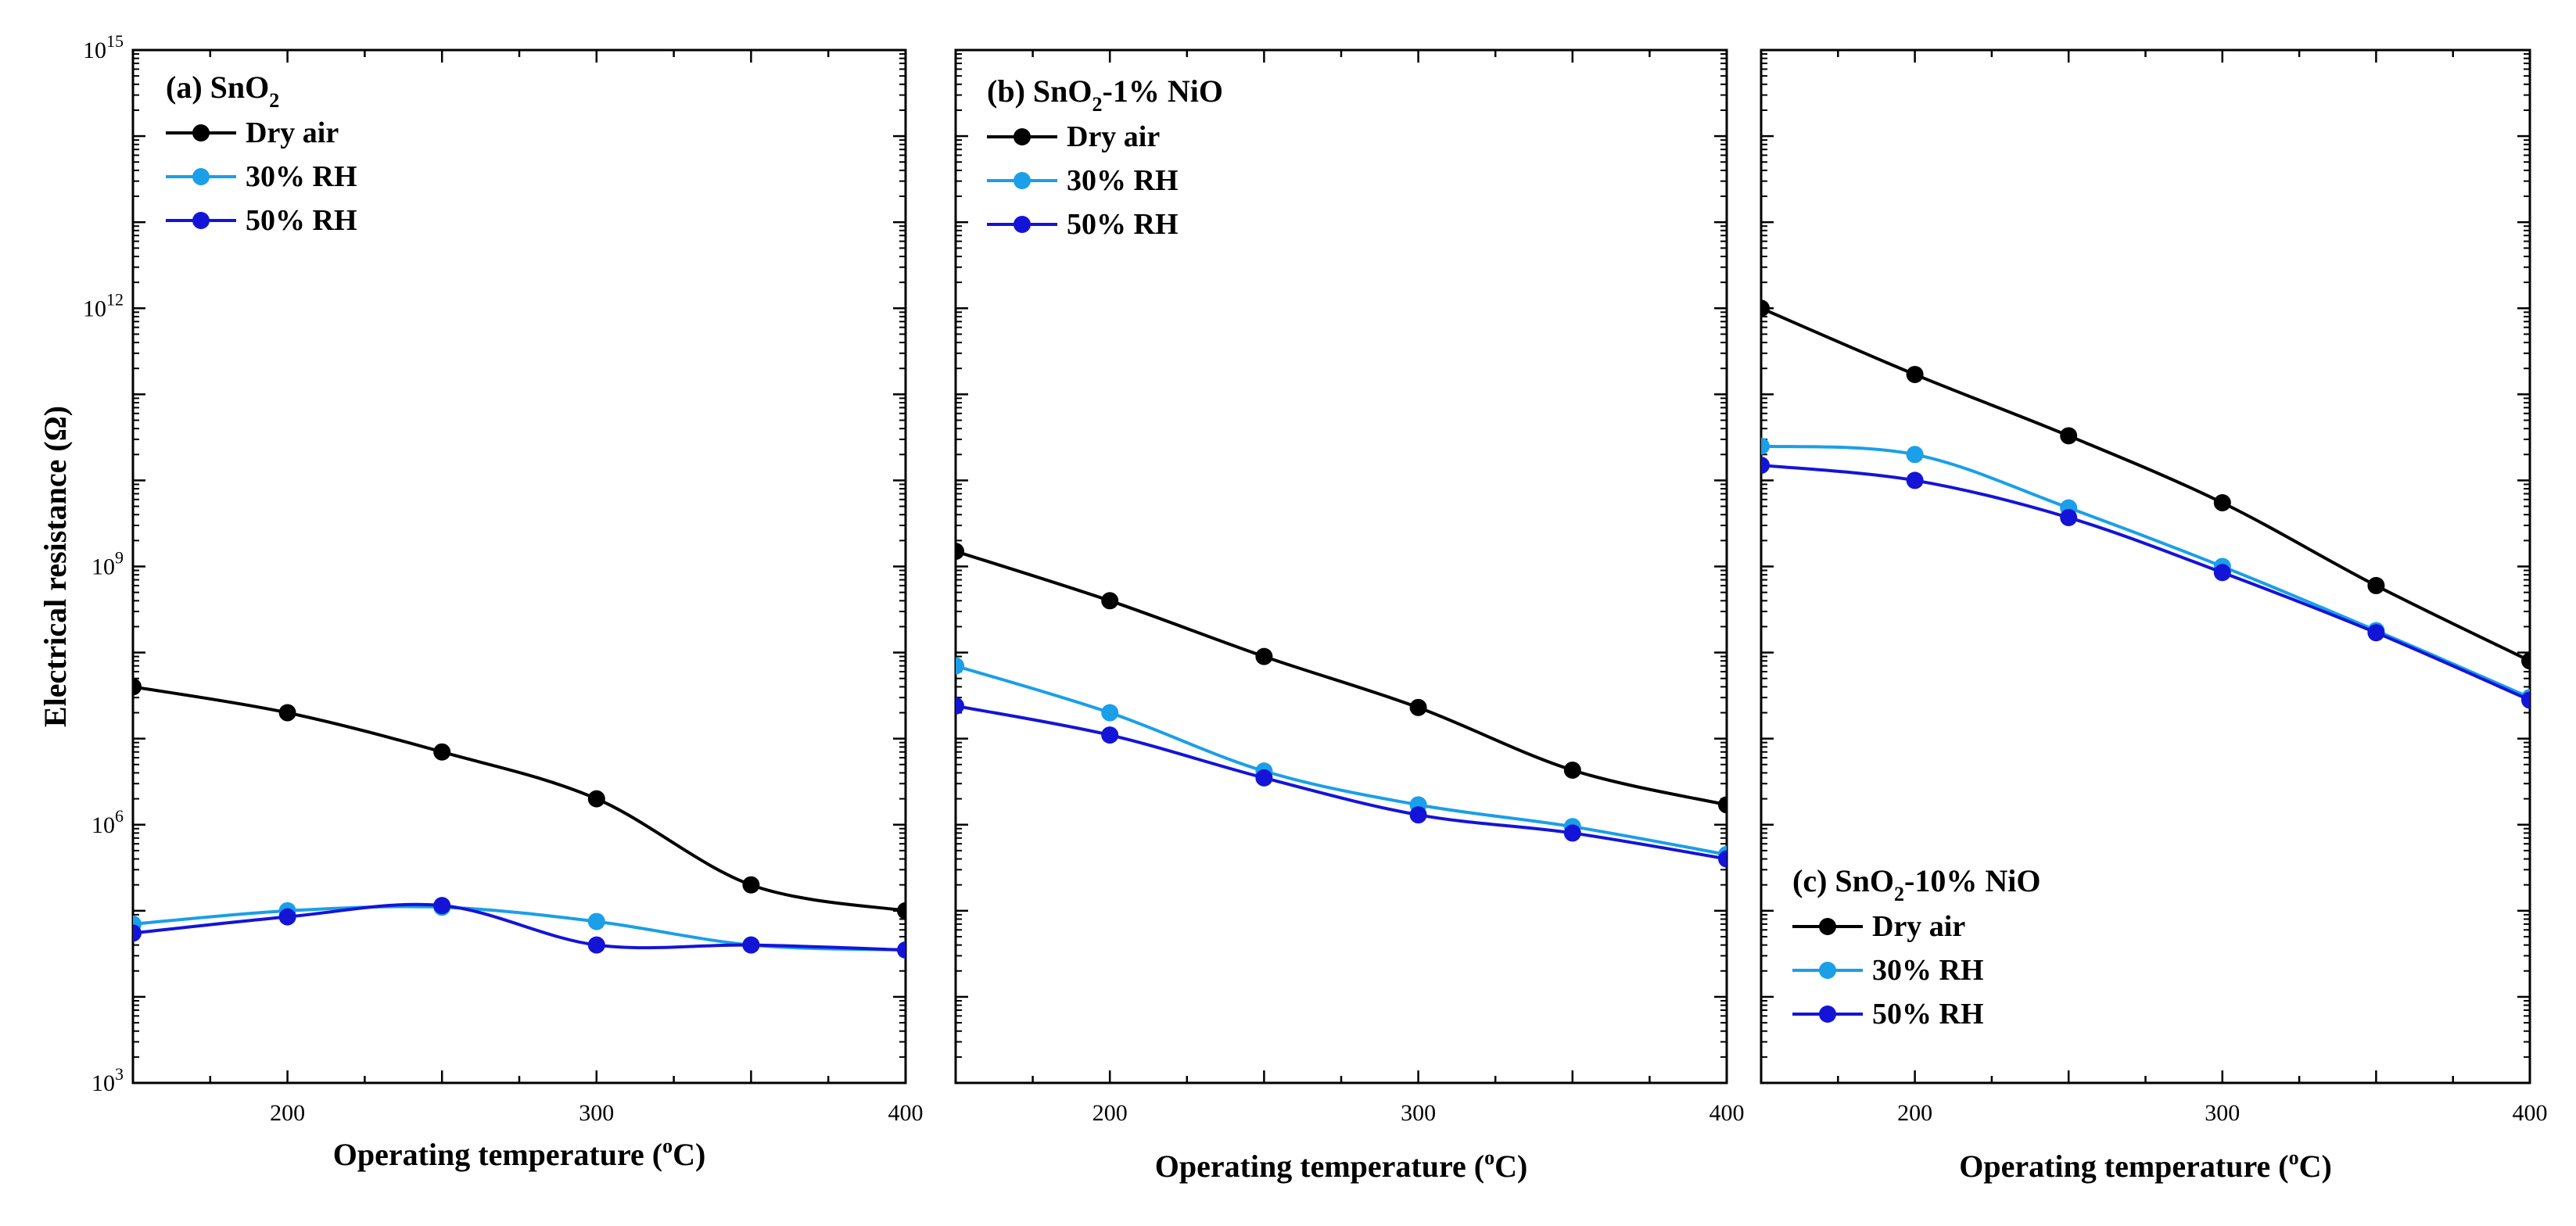  What do you see at coordinates (103, 305) in the screenshot?
I see `y-tick-label: 10¹²` at bounding box center [103, 305].